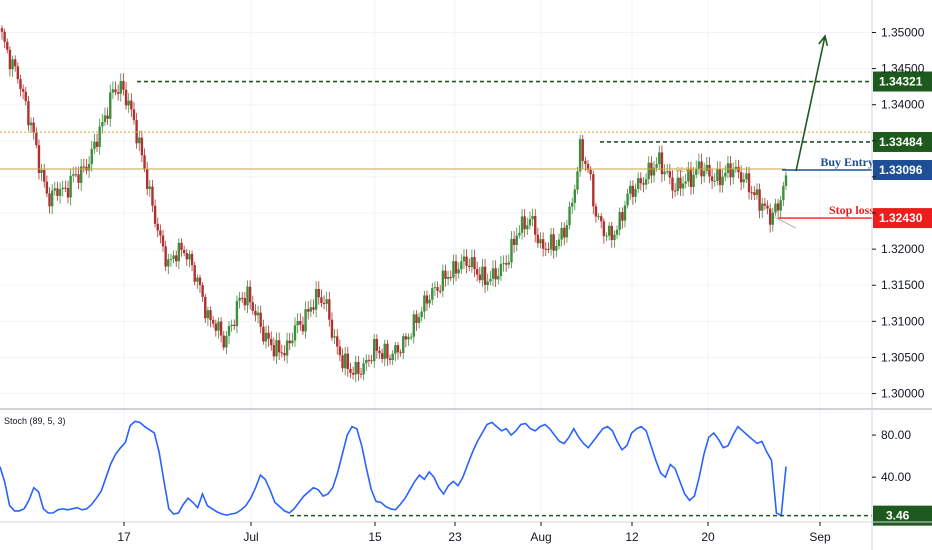 Image resolution: width=932 pixels, height=550 pixels. I want to click on price-badge, so click(902, 169).